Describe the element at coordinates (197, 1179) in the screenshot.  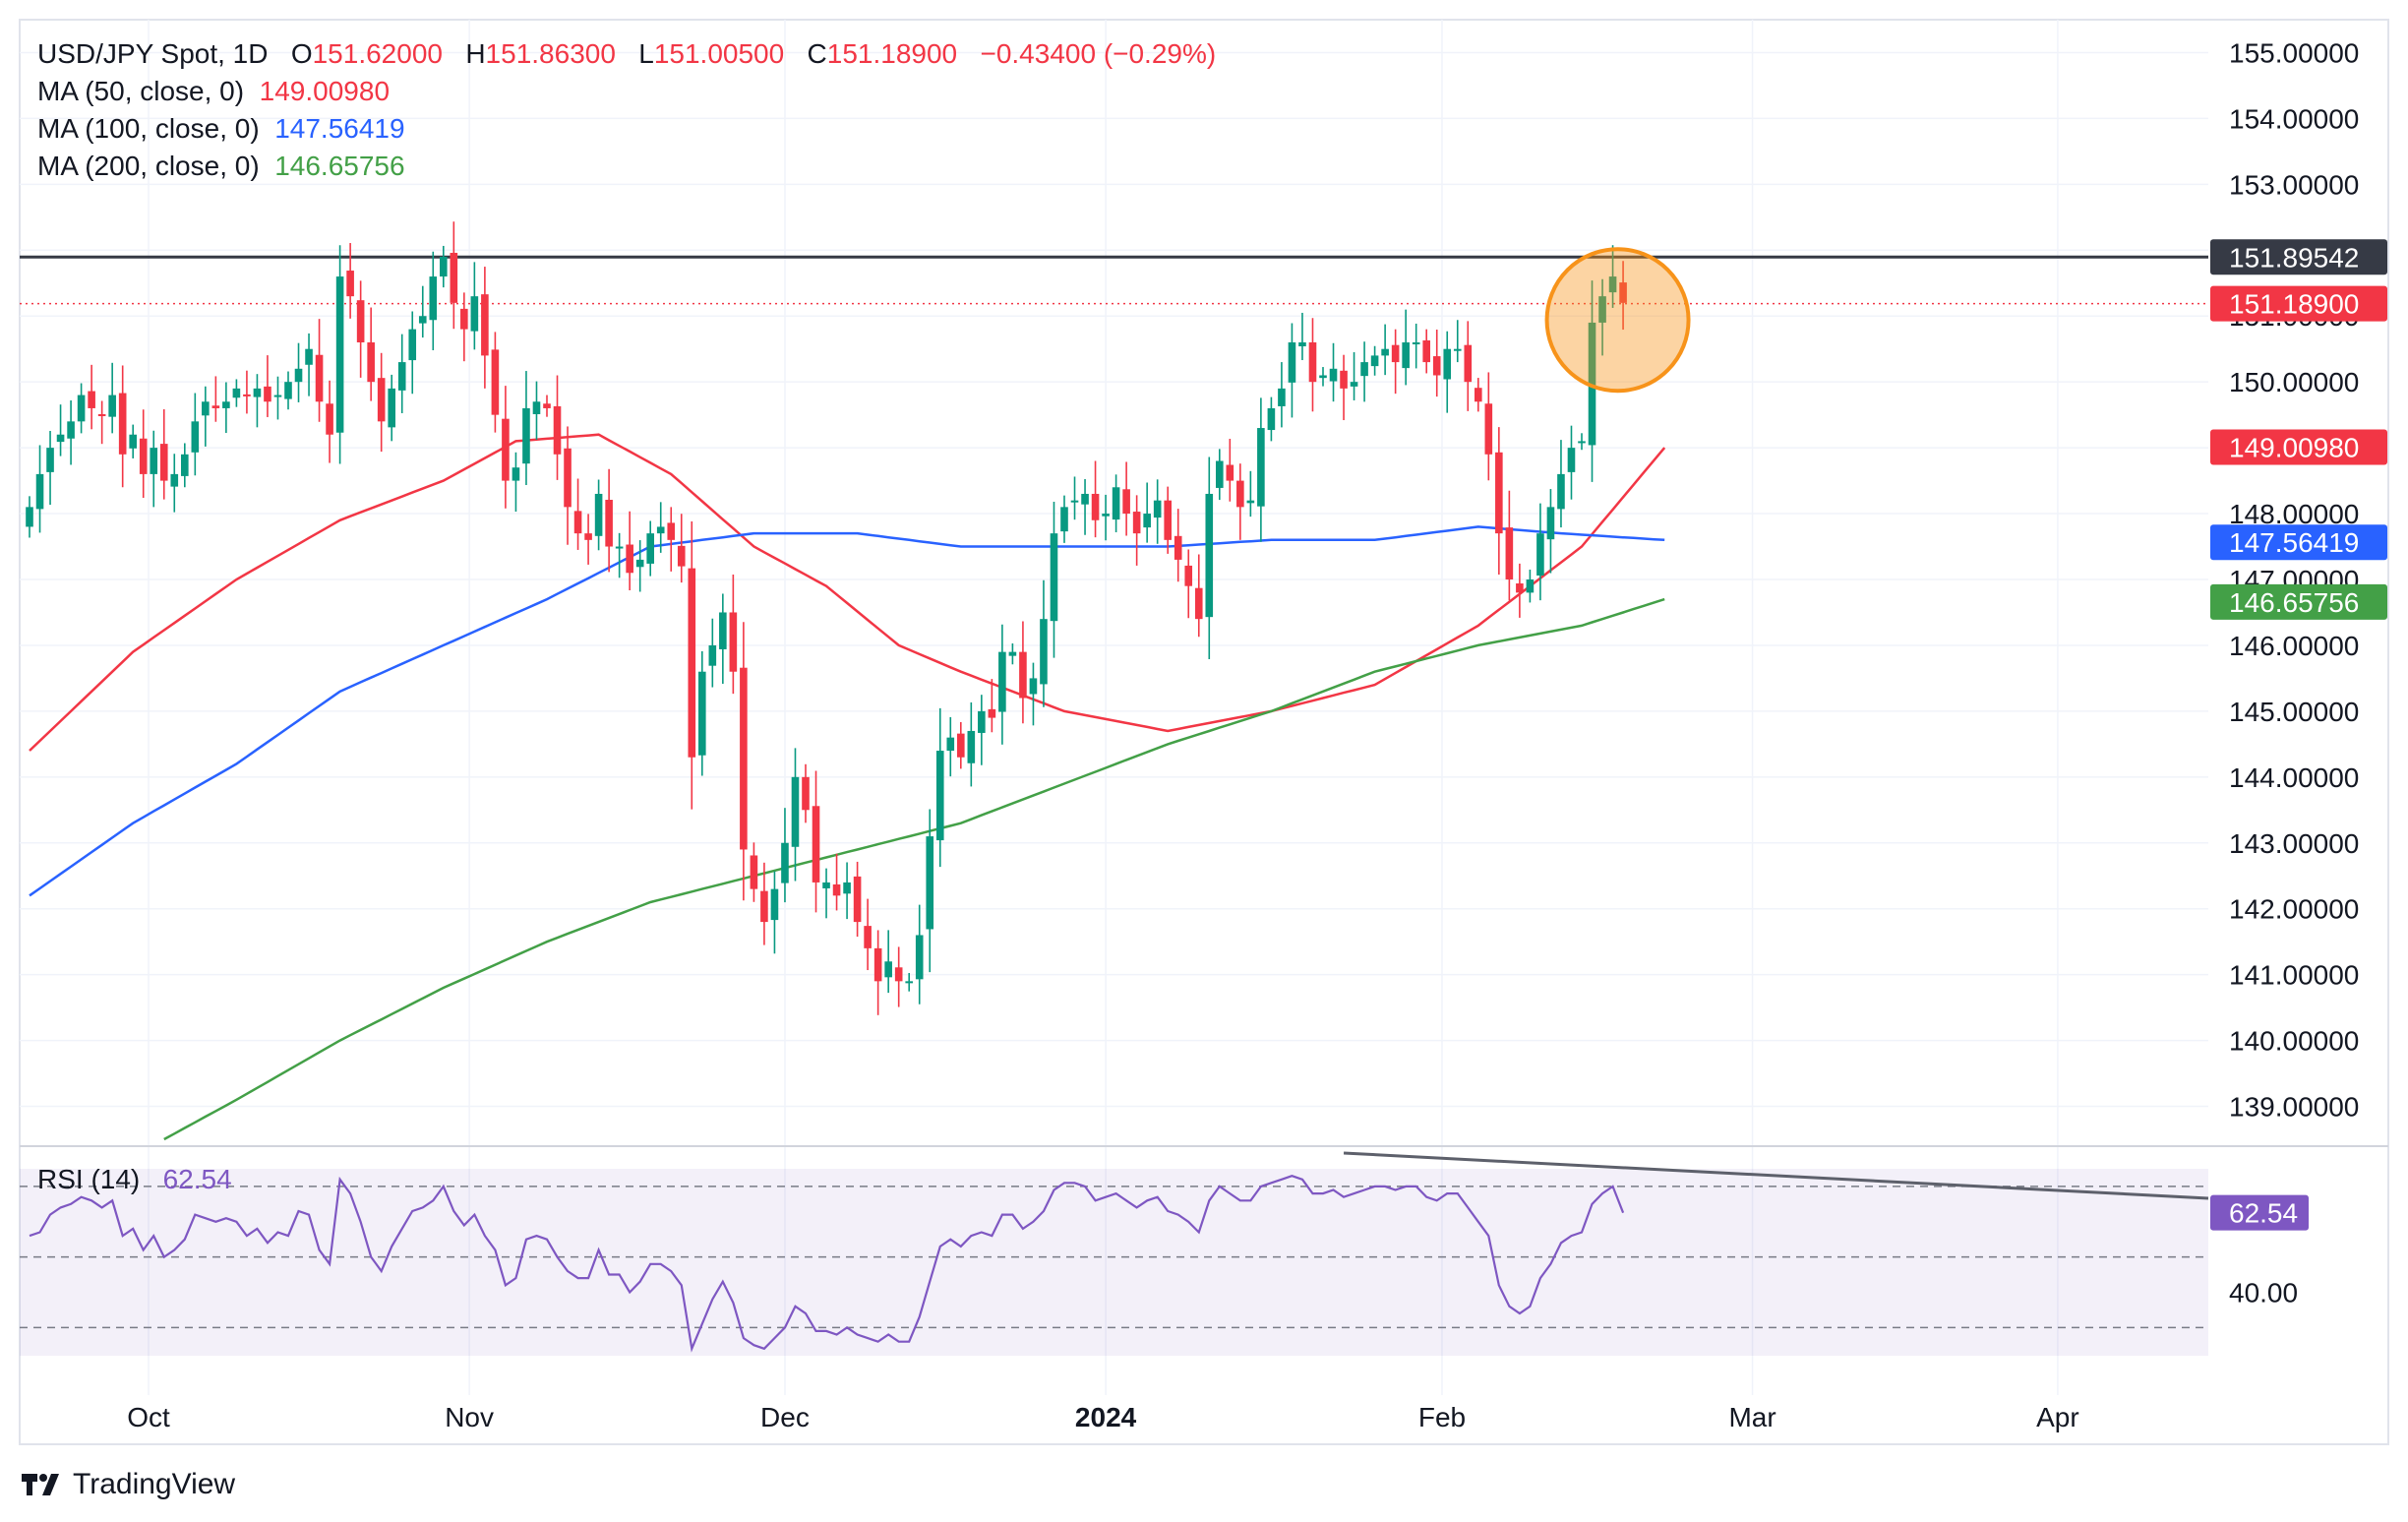
I see `rsi-legend-value: 62.54` at that location.